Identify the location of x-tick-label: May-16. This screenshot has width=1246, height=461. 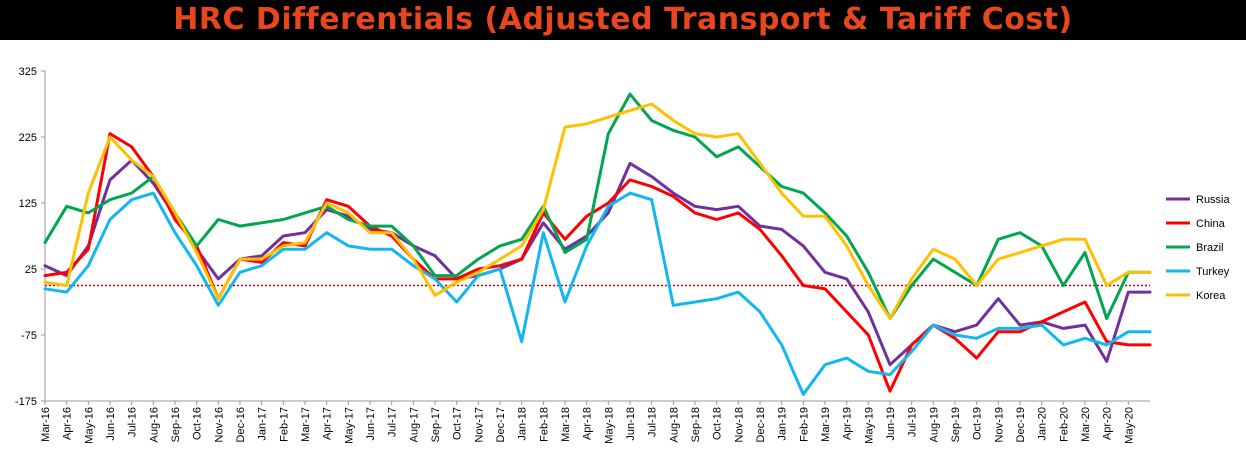
(89, 425).